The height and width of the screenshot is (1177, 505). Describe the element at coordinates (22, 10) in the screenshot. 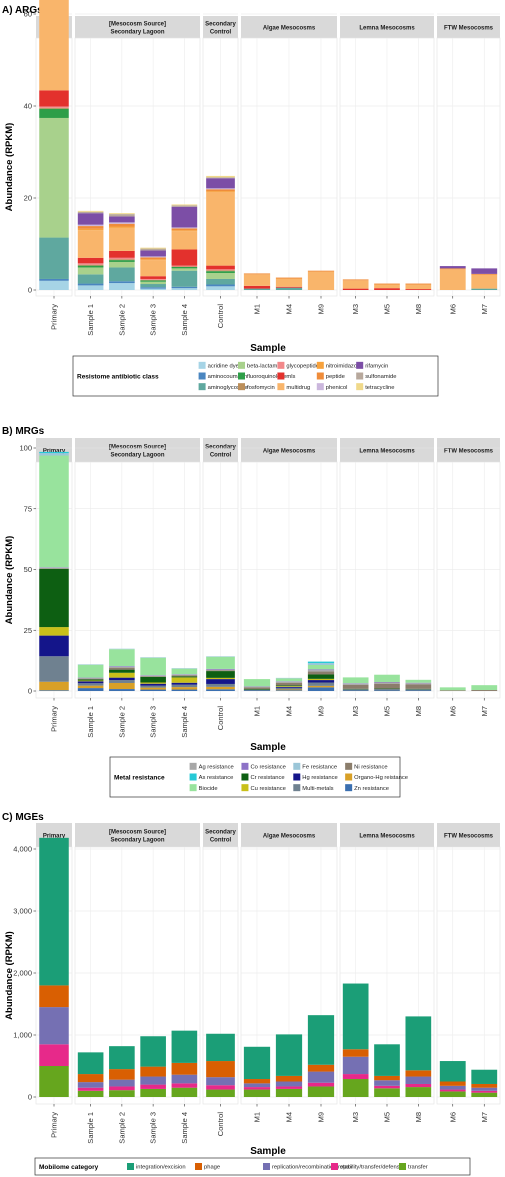

I see `panel-title: A) ARGs` at that location.